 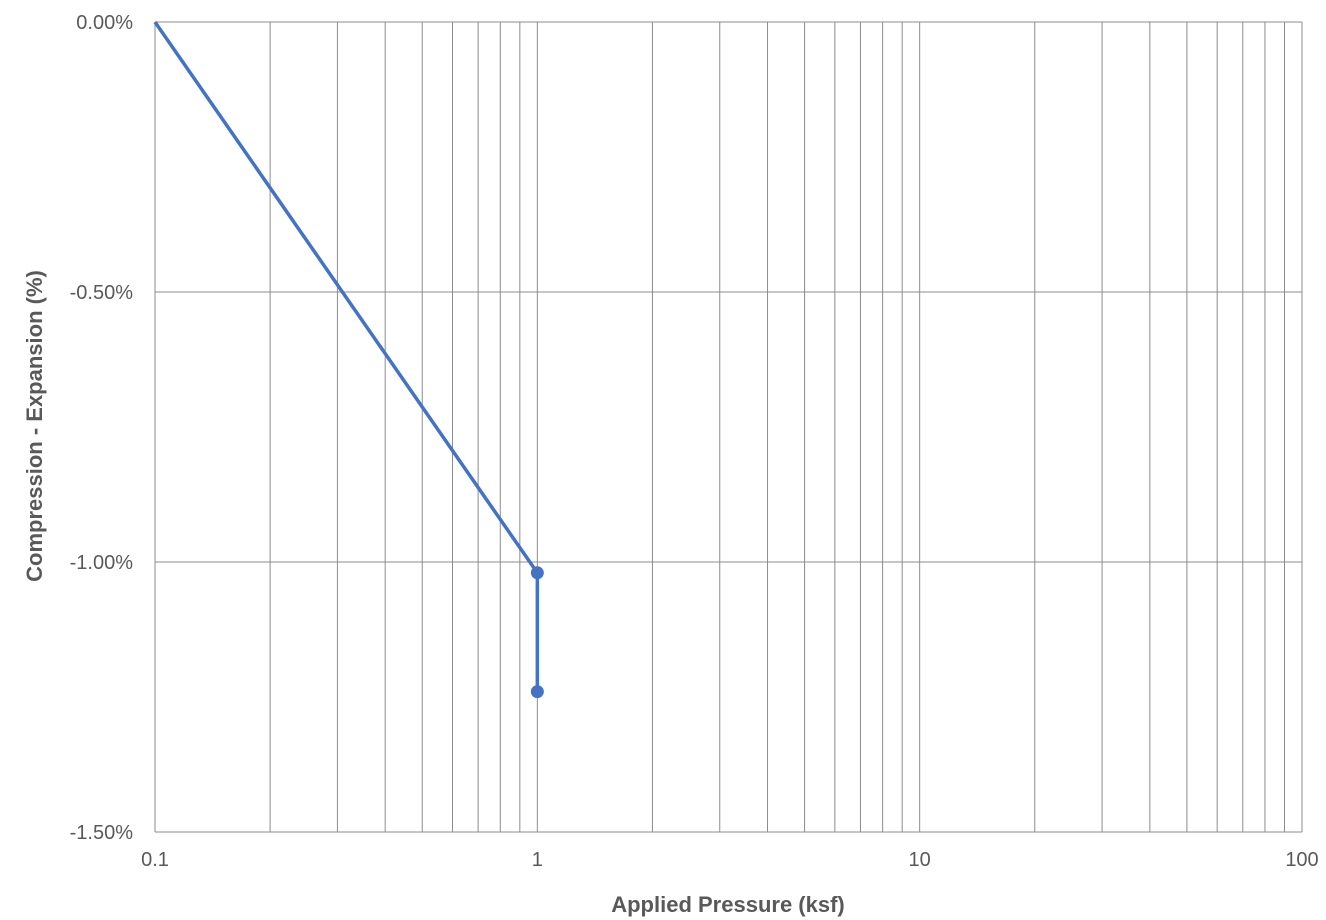 What do you see at coordinates (34, 426) in the screenshot?
I see `y-axis-title: Compression - Expansion (%)` at bounding box center [34, 426].